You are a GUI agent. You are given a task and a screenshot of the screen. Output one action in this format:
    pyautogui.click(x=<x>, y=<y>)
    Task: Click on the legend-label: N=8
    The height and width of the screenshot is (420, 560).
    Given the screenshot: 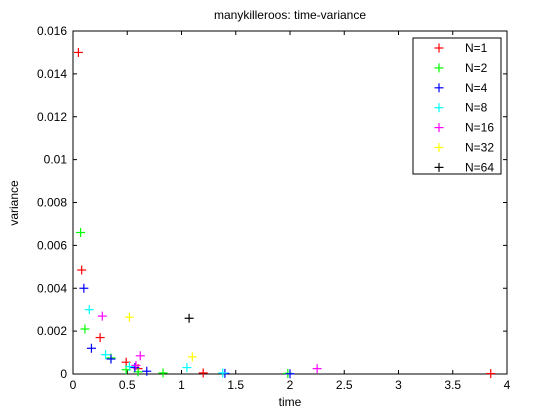 What is the action you would take?
    pyautogui.click(x=476, y=108)
    